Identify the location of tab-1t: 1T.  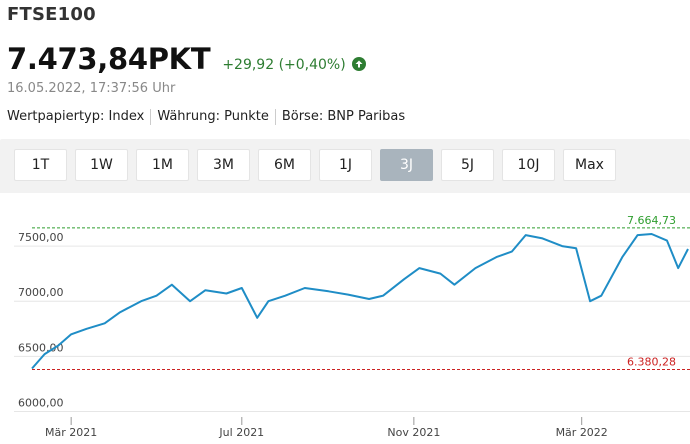
(40, 165).